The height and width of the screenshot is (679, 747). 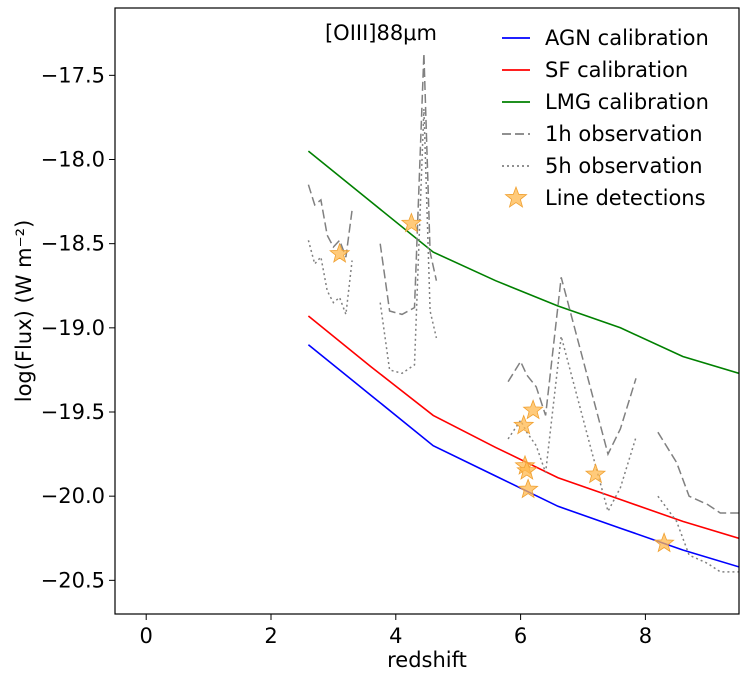 I want to click on x-tick-label: 0, so click(x=146, y=636).